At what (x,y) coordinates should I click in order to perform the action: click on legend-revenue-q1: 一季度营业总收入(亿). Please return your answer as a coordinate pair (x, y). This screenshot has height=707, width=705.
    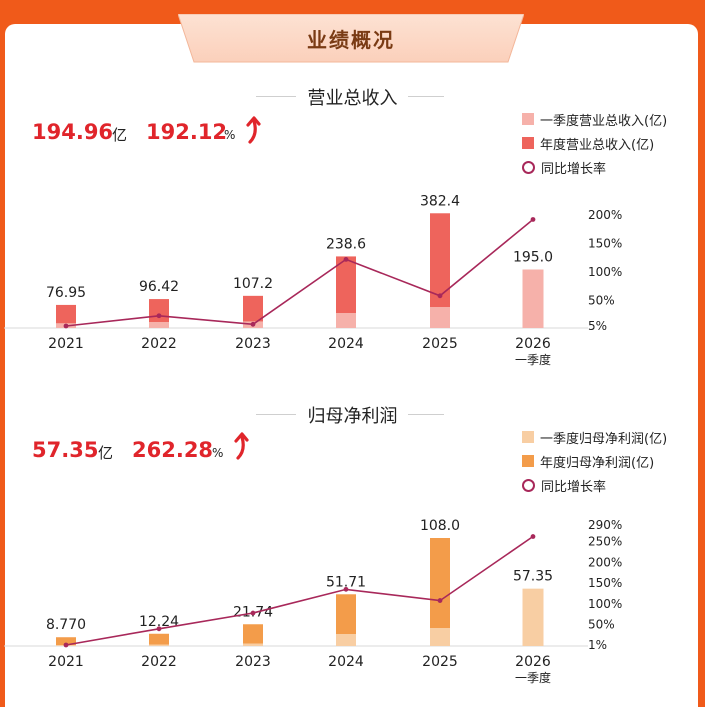
    Looking at the image, I should click on (595, 119).